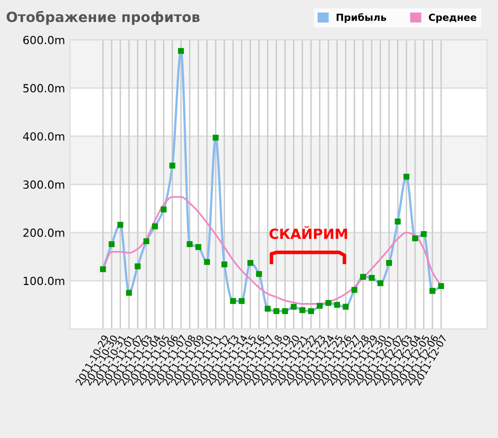  What do you see at coordinates (43, 232) in the screenshot?
I see `y-tick-label: 200.0m` at bounding box center [43, 232].